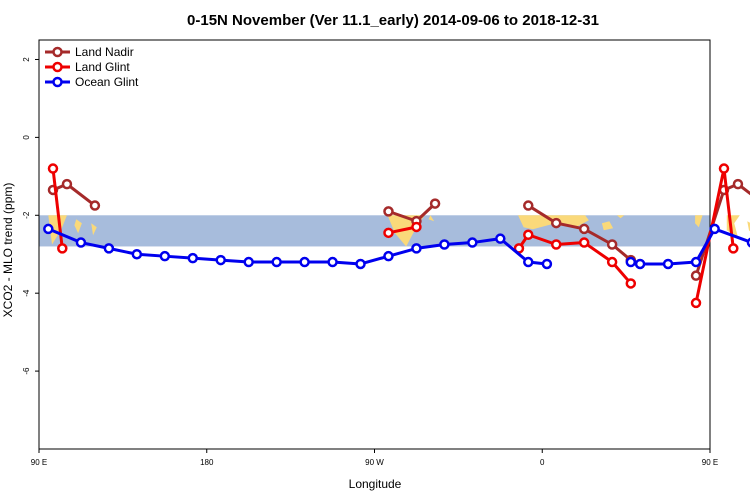 Image resolution: width=750 pixels, height=500 pixels. I want to click on ocean-glint-line, so click(690, 246).